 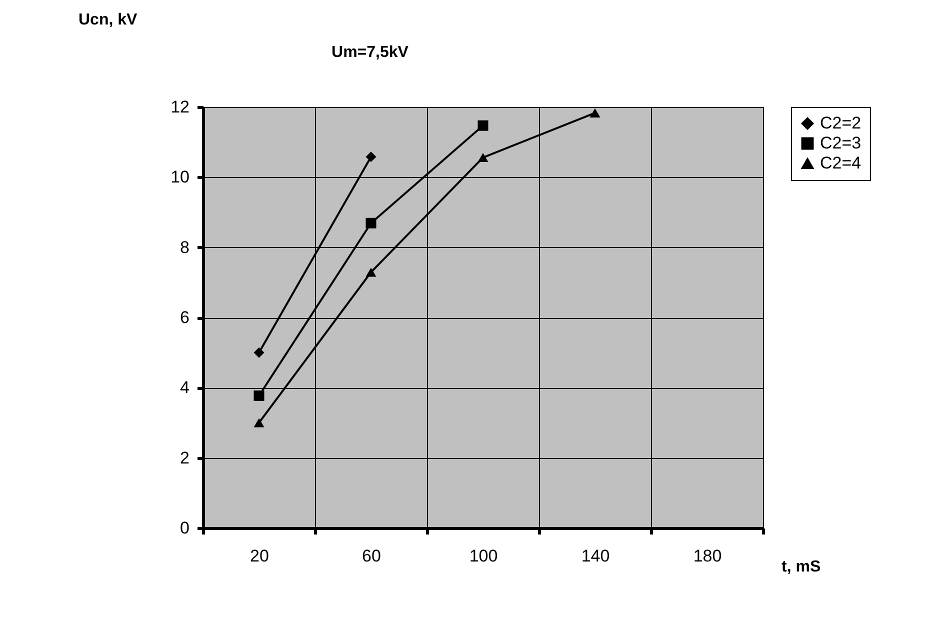 What do you see at coordinates (371, 556) in the screenshot?
I see `x-tick-label: 60` at bounding box center [371, 556].